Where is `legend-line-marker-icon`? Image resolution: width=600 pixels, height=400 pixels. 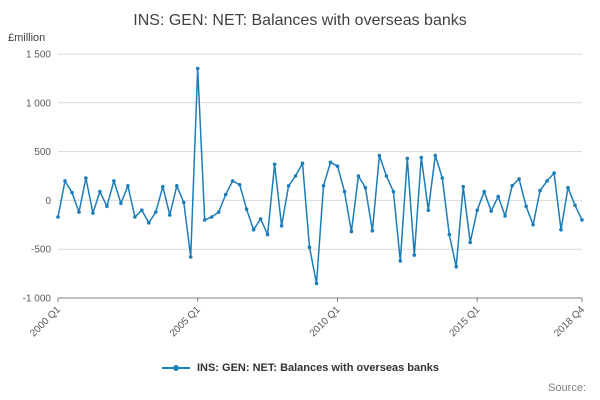 legend-line-marker-icon is located at coordinates (175, 368).